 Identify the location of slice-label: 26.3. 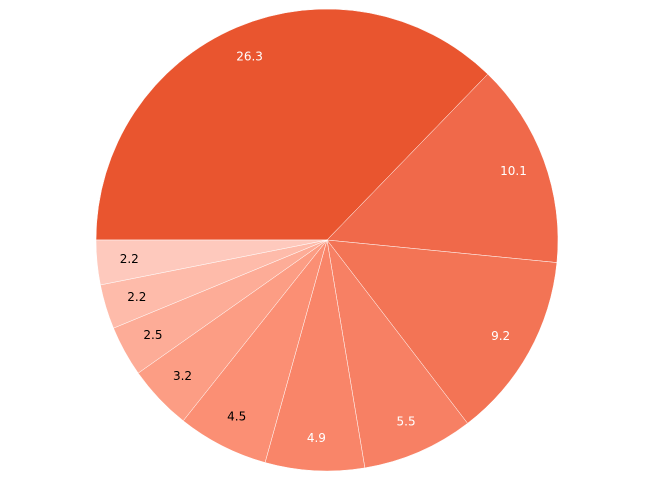
(249, 57).